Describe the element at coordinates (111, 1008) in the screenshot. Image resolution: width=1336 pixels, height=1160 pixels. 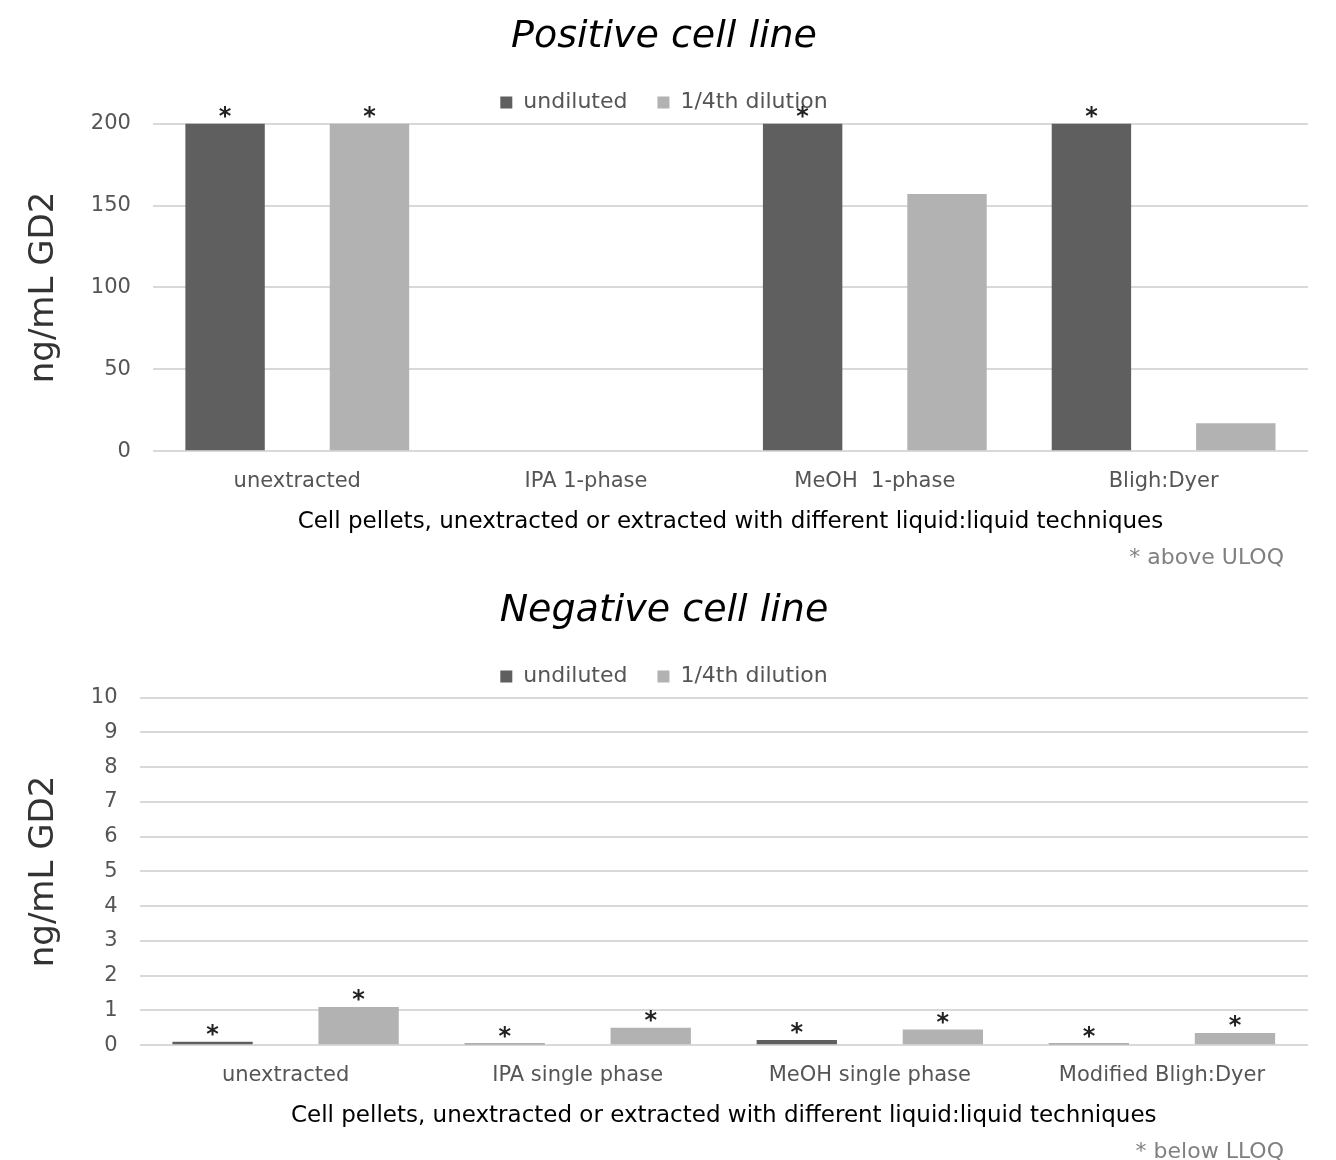
I see `y-tick-label: 1` at that location.